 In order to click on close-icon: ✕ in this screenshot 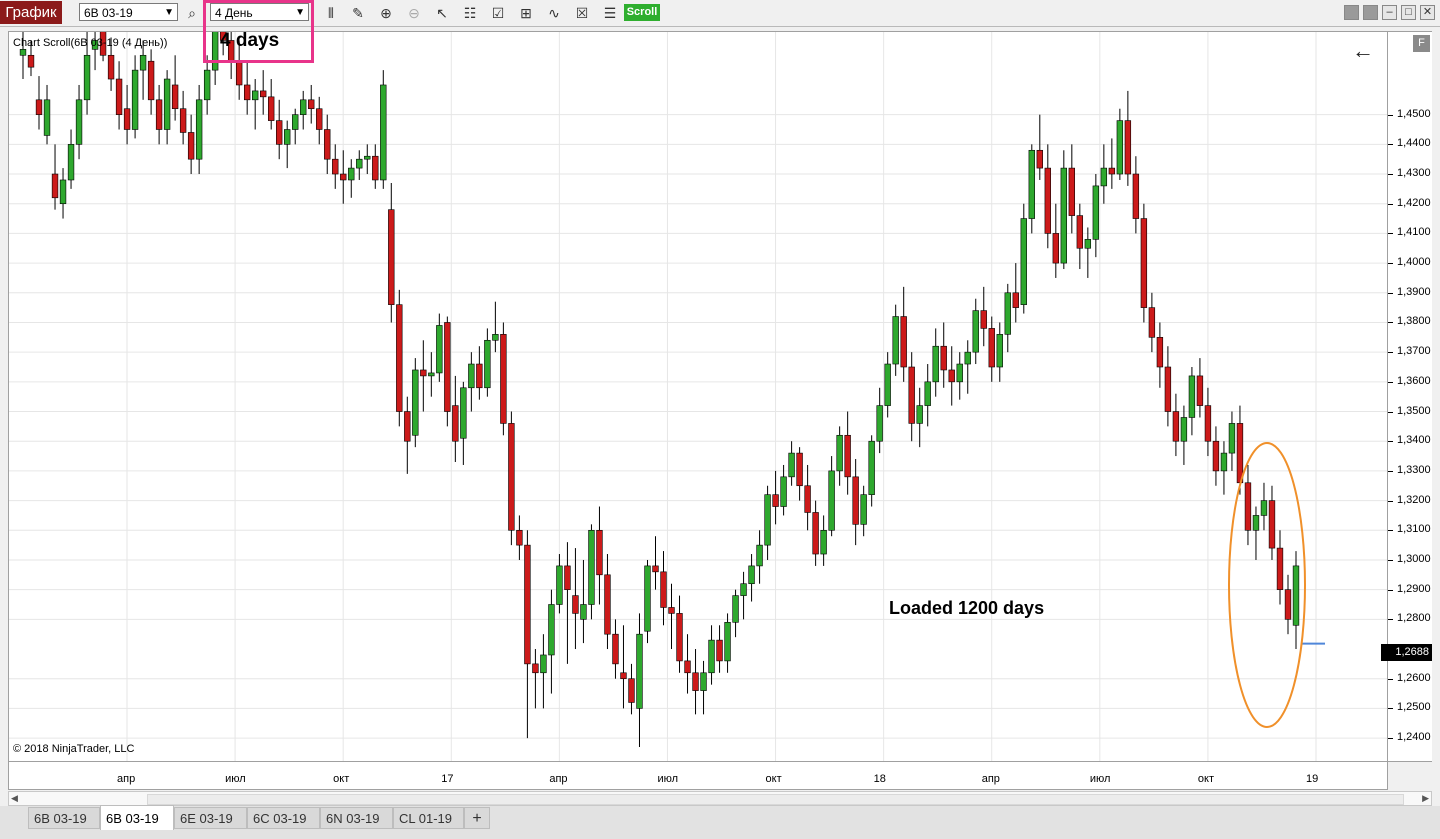, I will do `click(1427, 12)`.